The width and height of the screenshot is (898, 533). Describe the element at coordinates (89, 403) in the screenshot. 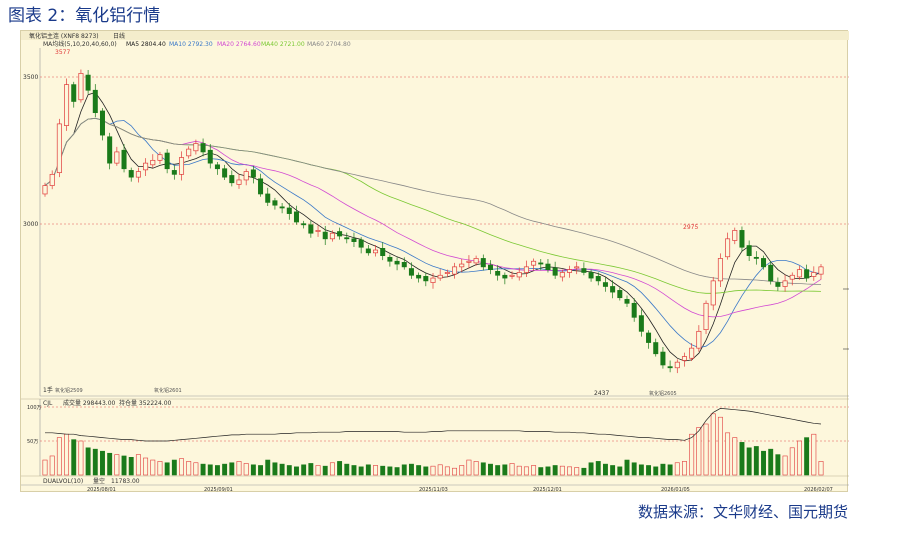

I see `volume-value: 成交量 298443.00` at that location.